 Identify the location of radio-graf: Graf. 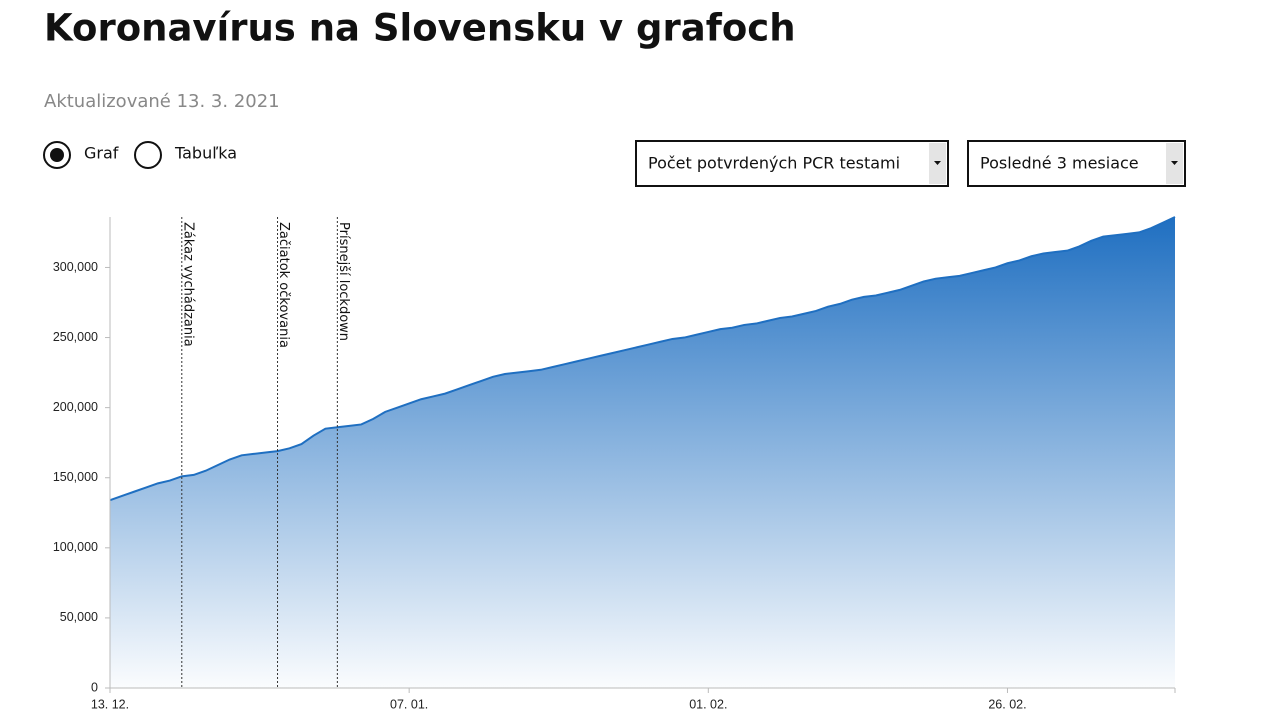
(81, 155).